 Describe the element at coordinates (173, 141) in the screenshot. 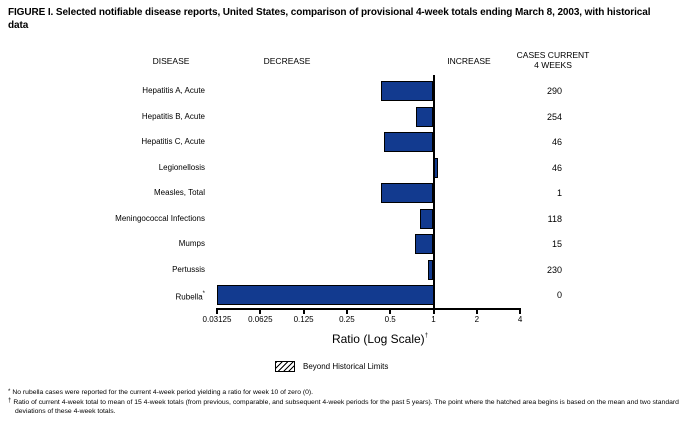

I see `disease-label: Hepatitis C, Acute` at that location.